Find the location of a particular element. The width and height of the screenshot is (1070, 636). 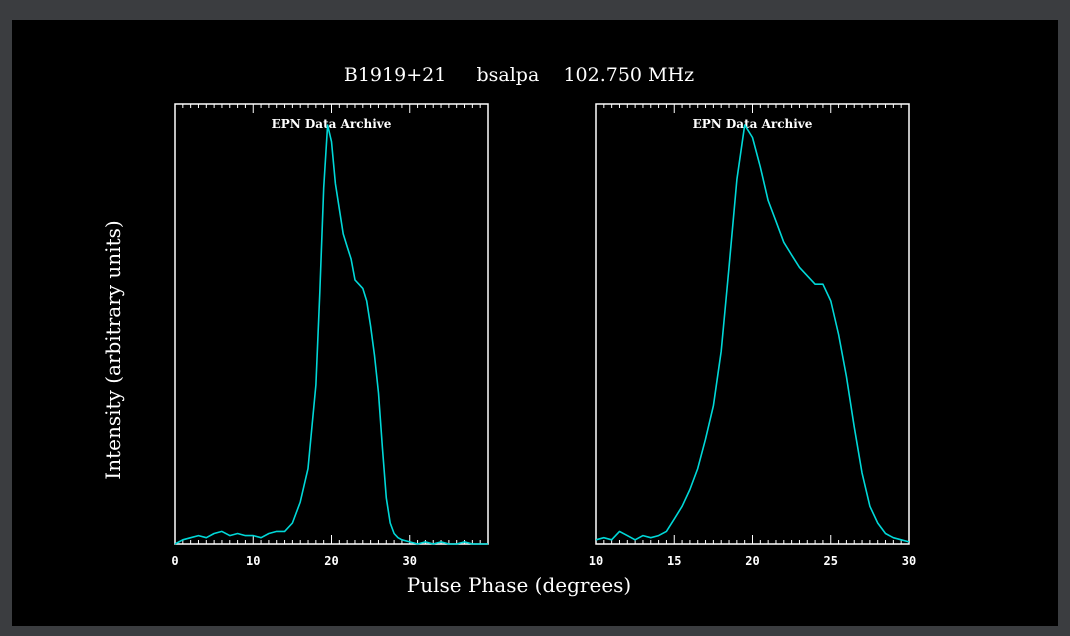

chart-title: B1919+21 bsalpa 102.750 MHz is located at coordinates (519, 75).